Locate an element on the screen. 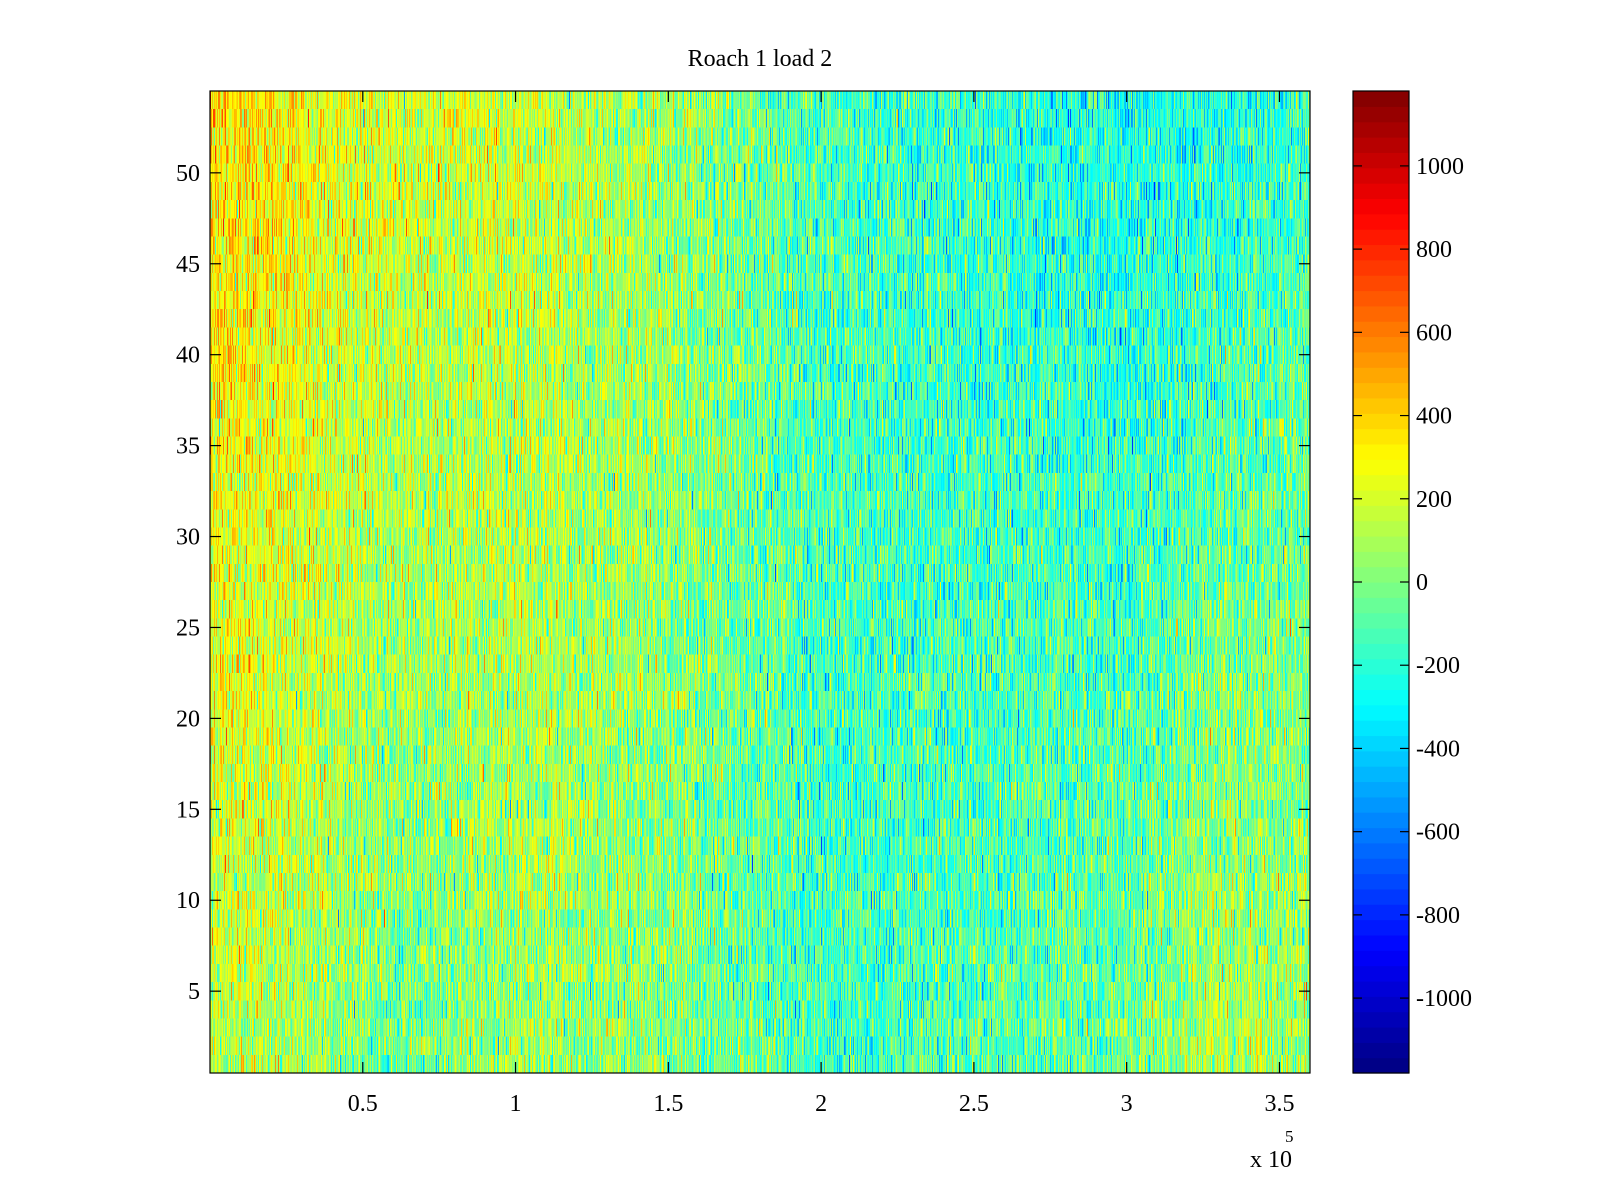  chart-title: Roach 1 load 2 is located at coordinates (760, 59).